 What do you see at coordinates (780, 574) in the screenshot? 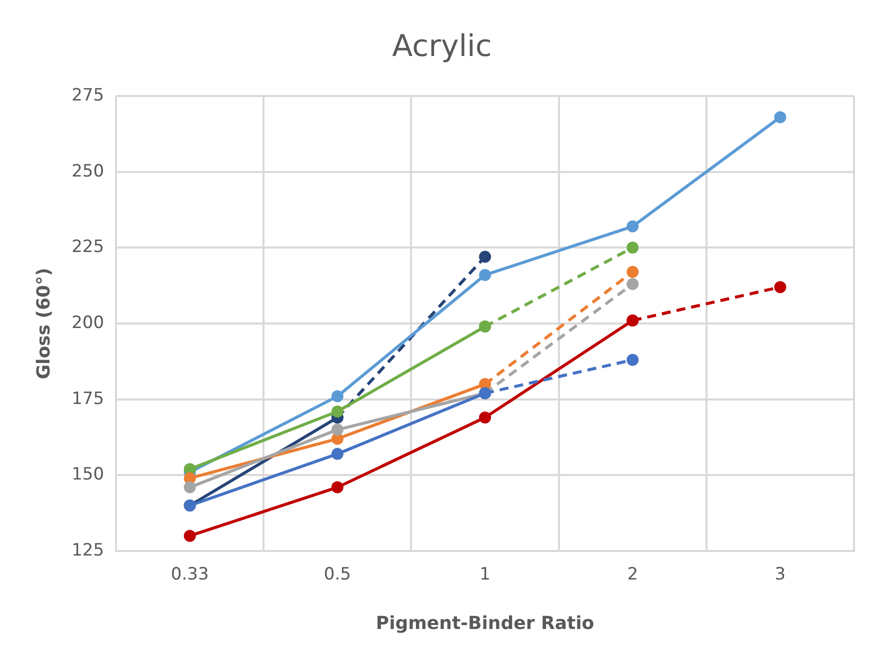
I see `x-tick-label: 3` at bounding box center [780, 574].